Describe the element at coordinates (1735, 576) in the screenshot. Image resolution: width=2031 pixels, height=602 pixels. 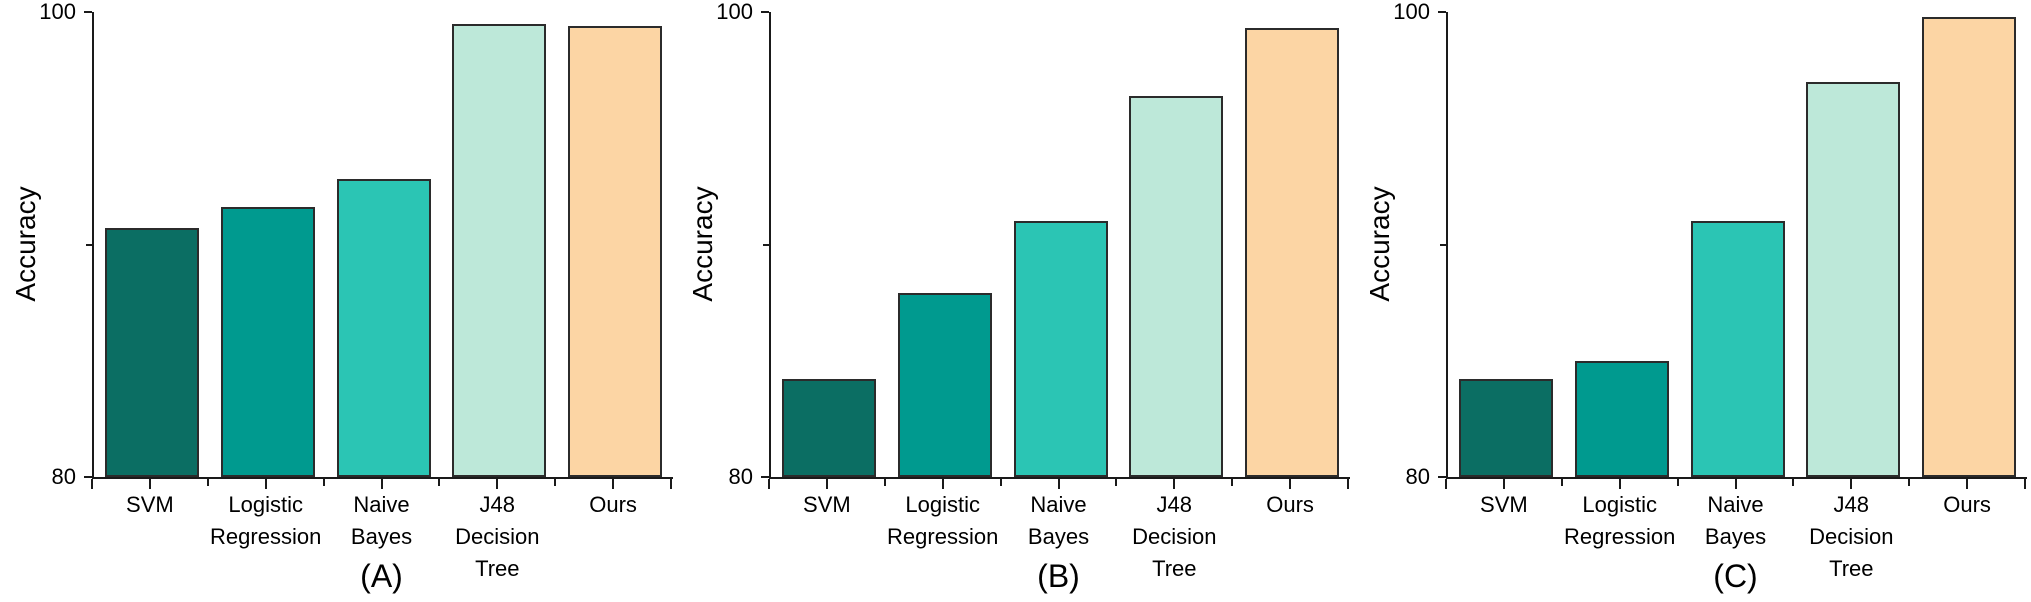
I see `panel-caption: (C)` at that location.